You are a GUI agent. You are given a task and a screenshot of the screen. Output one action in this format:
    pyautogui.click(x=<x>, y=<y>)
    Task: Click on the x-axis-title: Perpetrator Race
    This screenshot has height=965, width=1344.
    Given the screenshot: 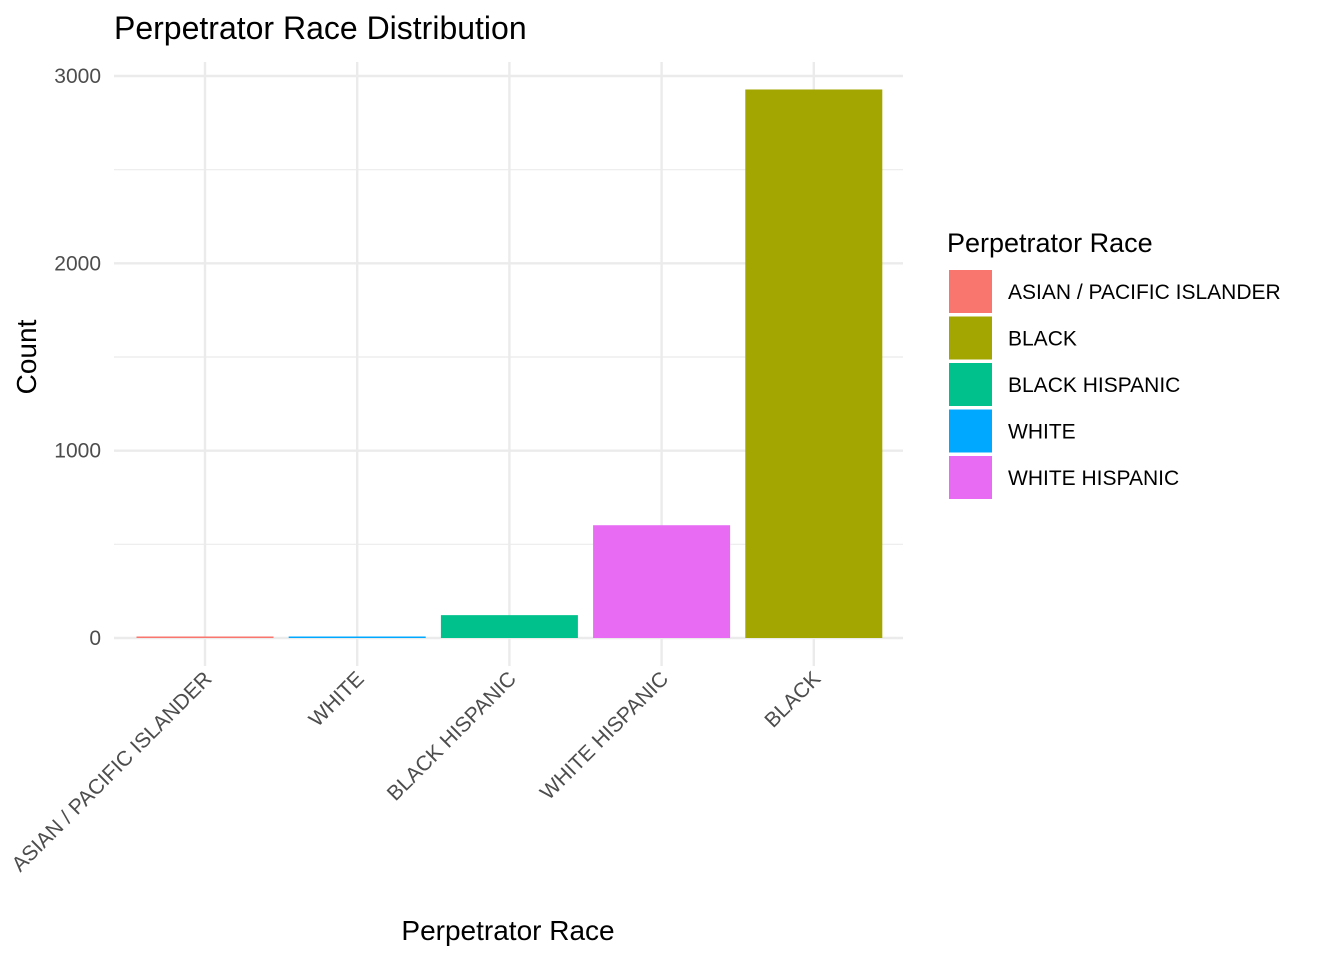 What is the action you would take?
    pyautogui.click(x=507, y=930)
    